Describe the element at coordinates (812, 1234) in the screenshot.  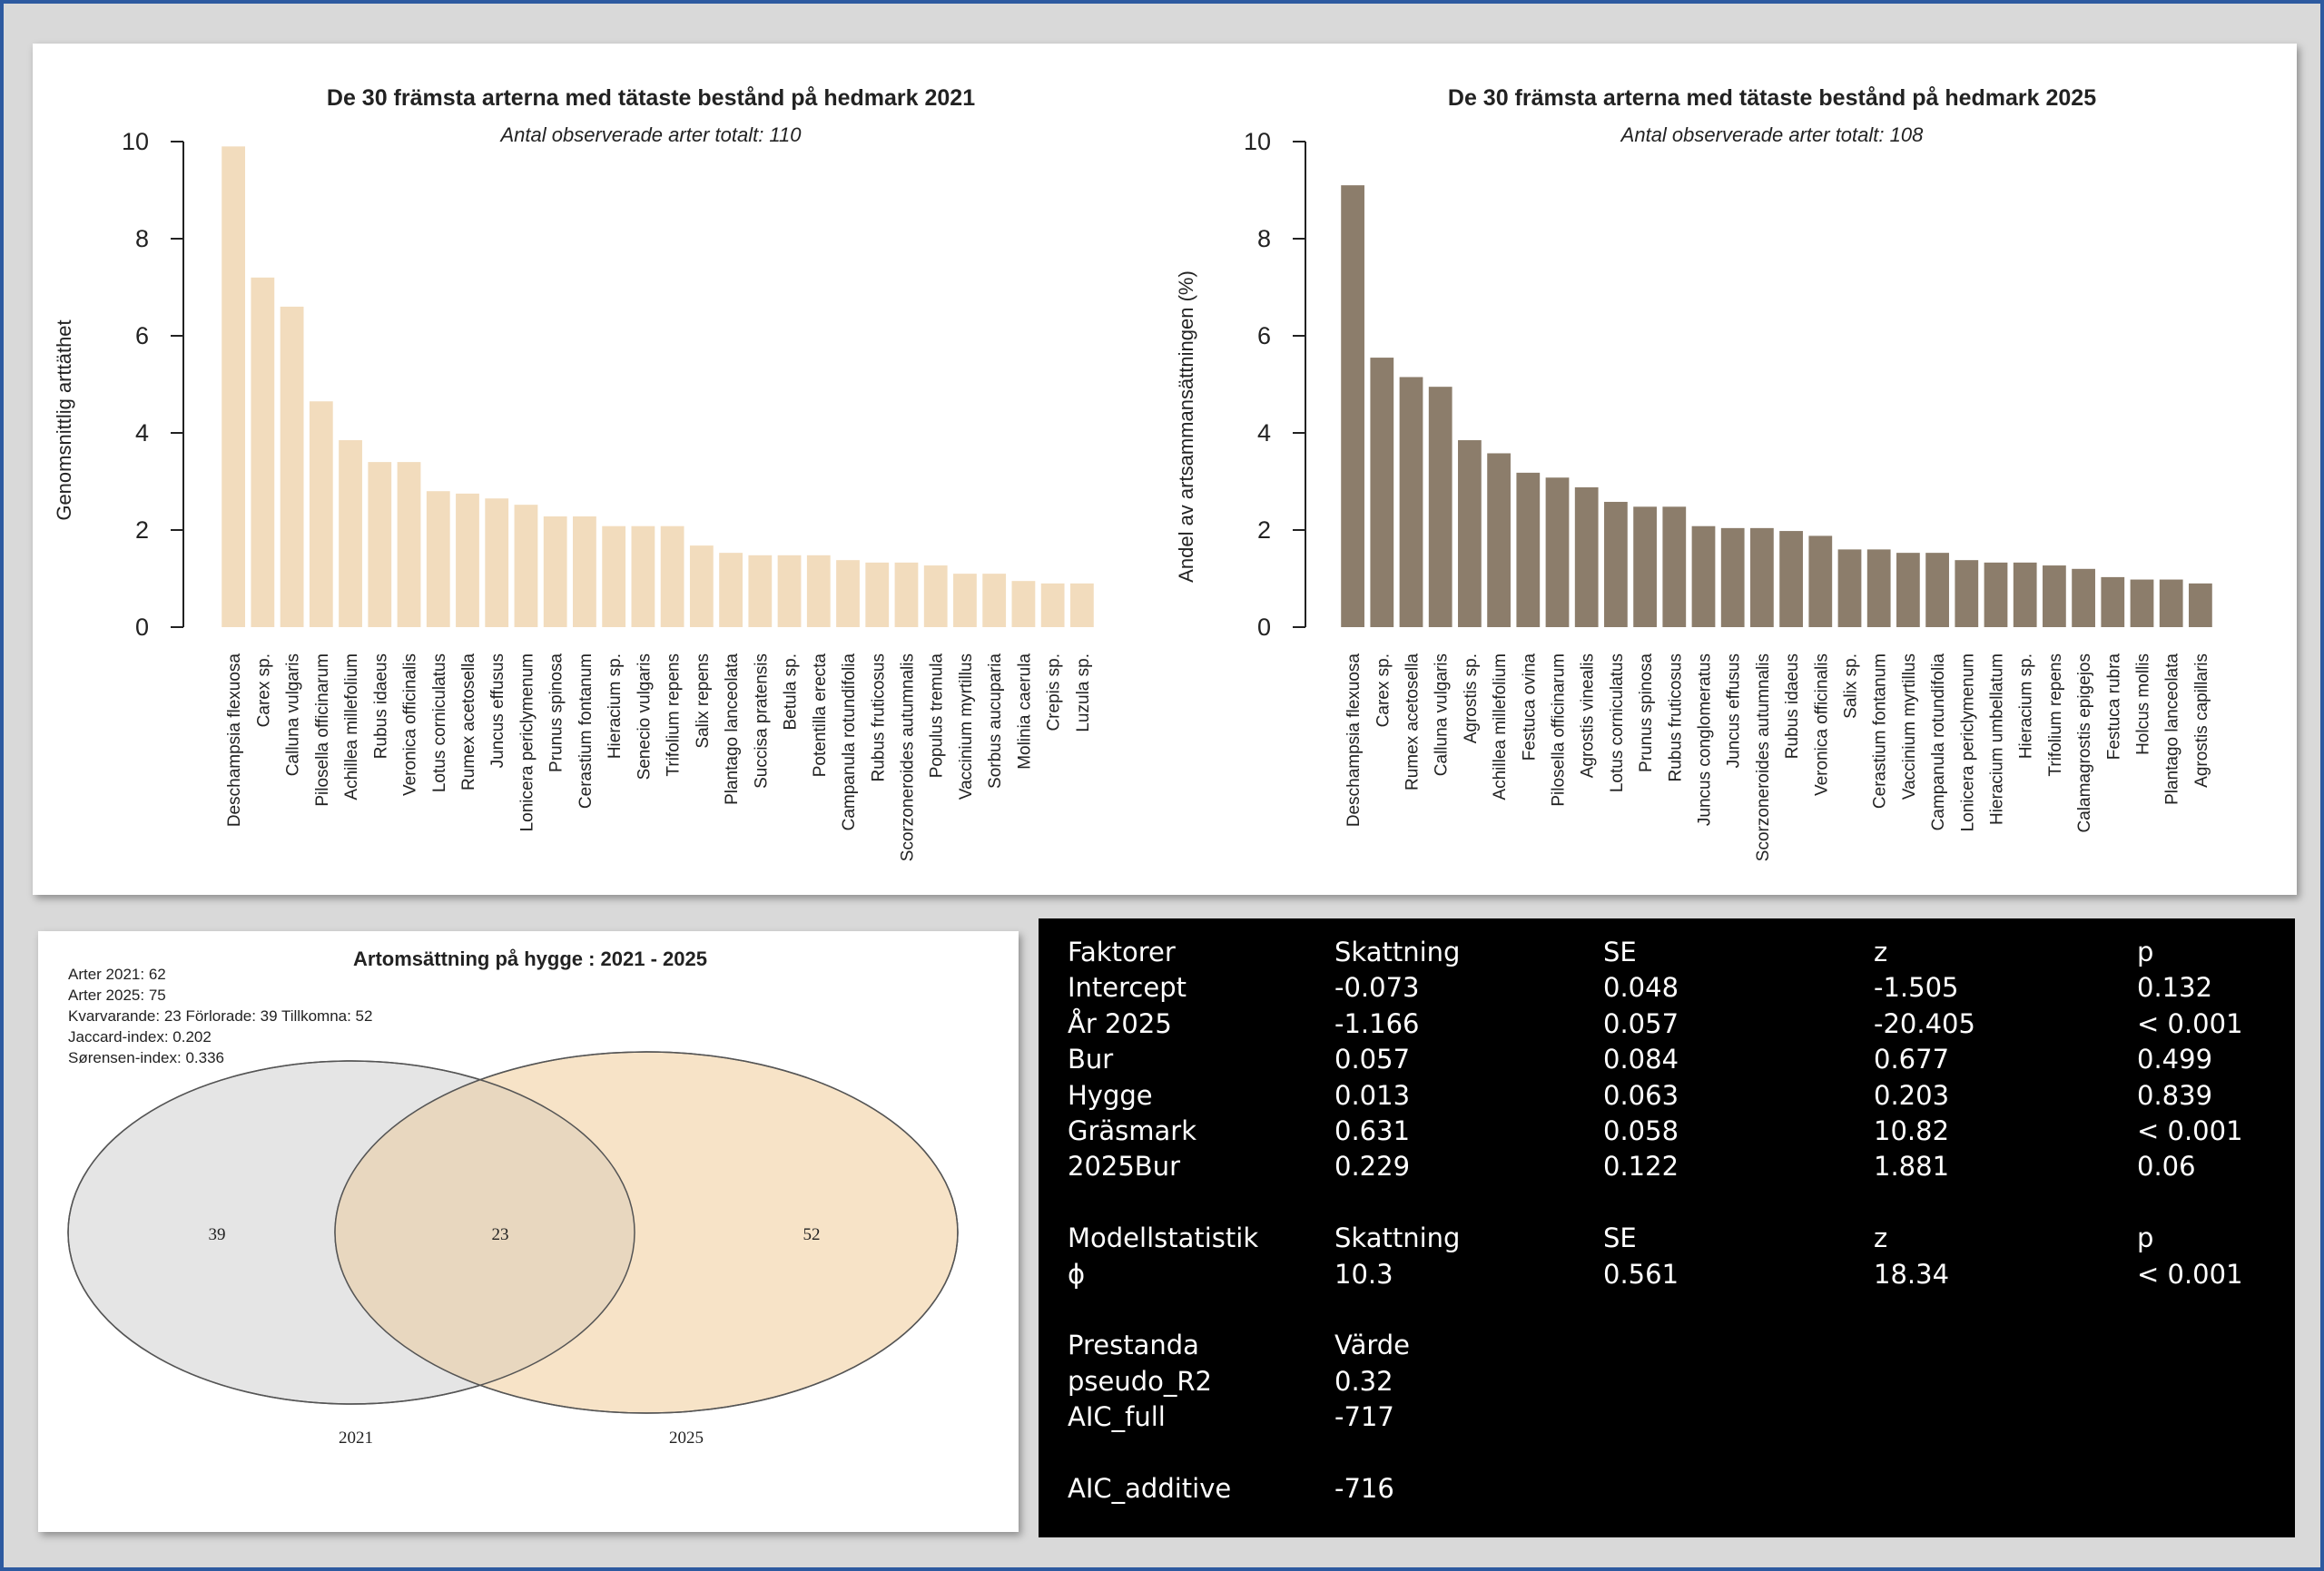
I see `venn-count-2025-only: 52` at that location.